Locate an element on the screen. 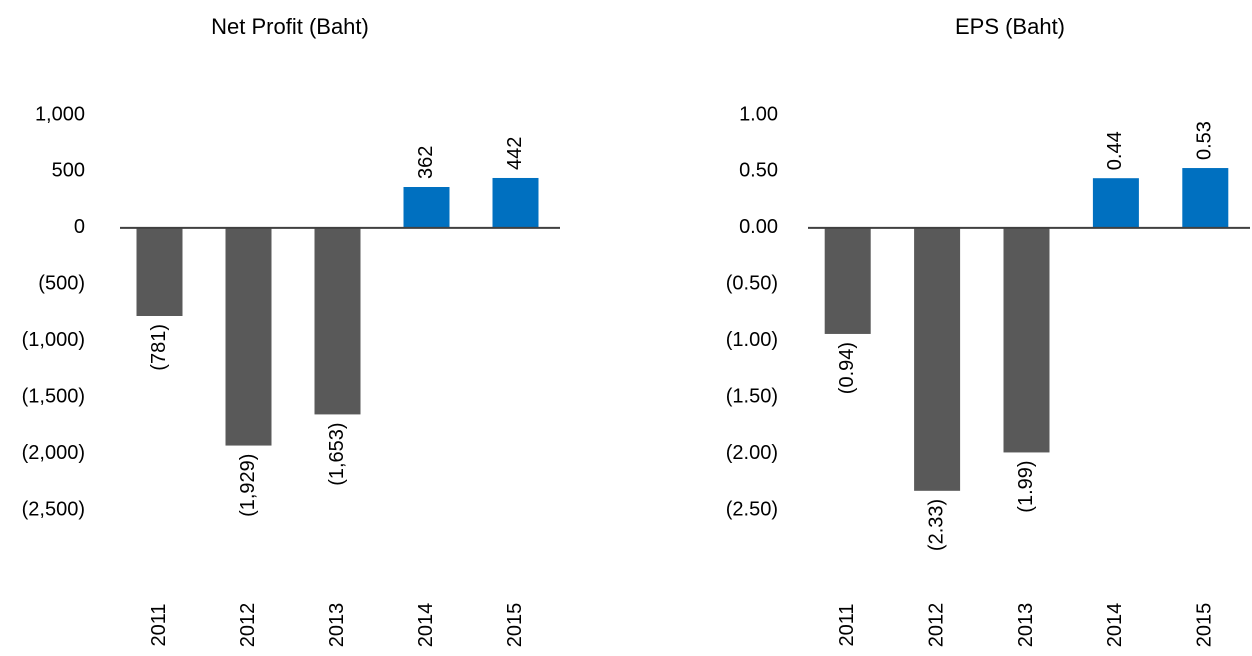 The width and height of the screenshot is (1252, 656). y-tick-label: 0 is located at coordinates (79, 227).